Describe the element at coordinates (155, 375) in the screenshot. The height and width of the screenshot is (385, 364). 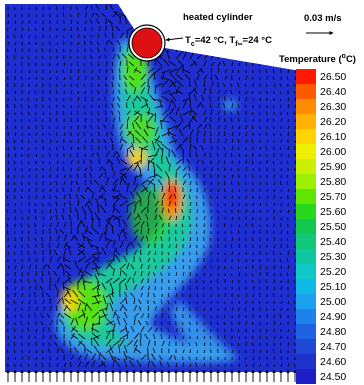
I see `inlet-arrows` at that location.